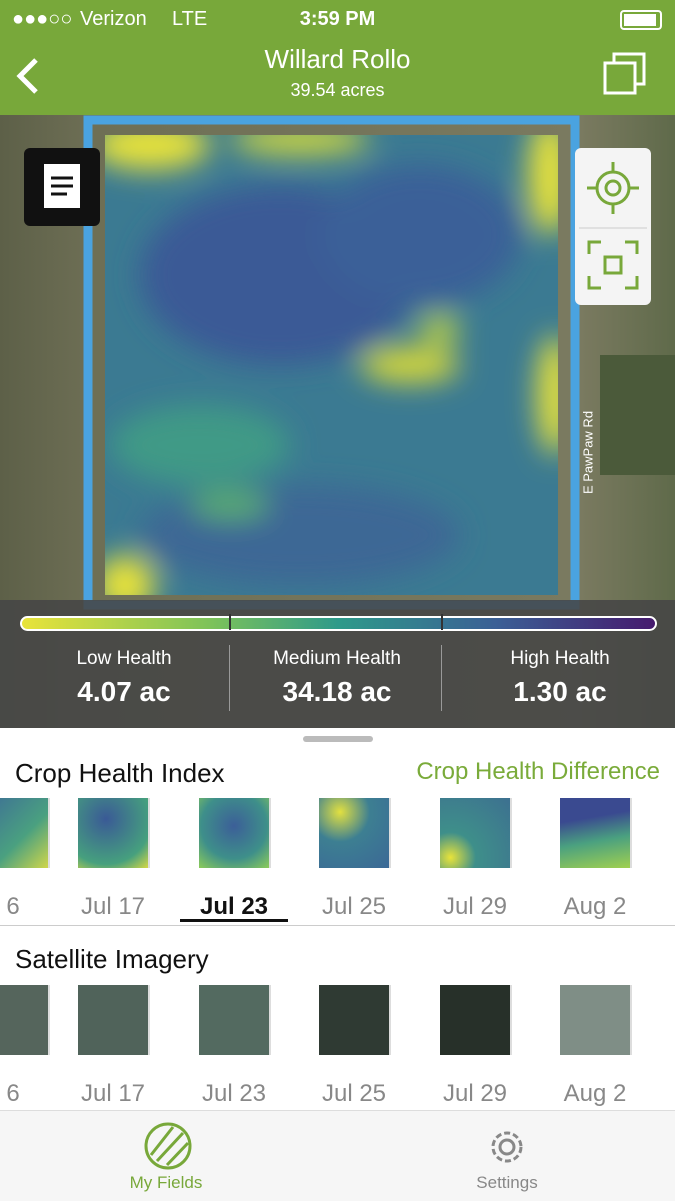 This screenshot has height=1201, width=675. What do you see at coordinates (588, 452) in the screenshot?
I see `road-label: E PawPaw Rd` at bounding box center [588, 452].